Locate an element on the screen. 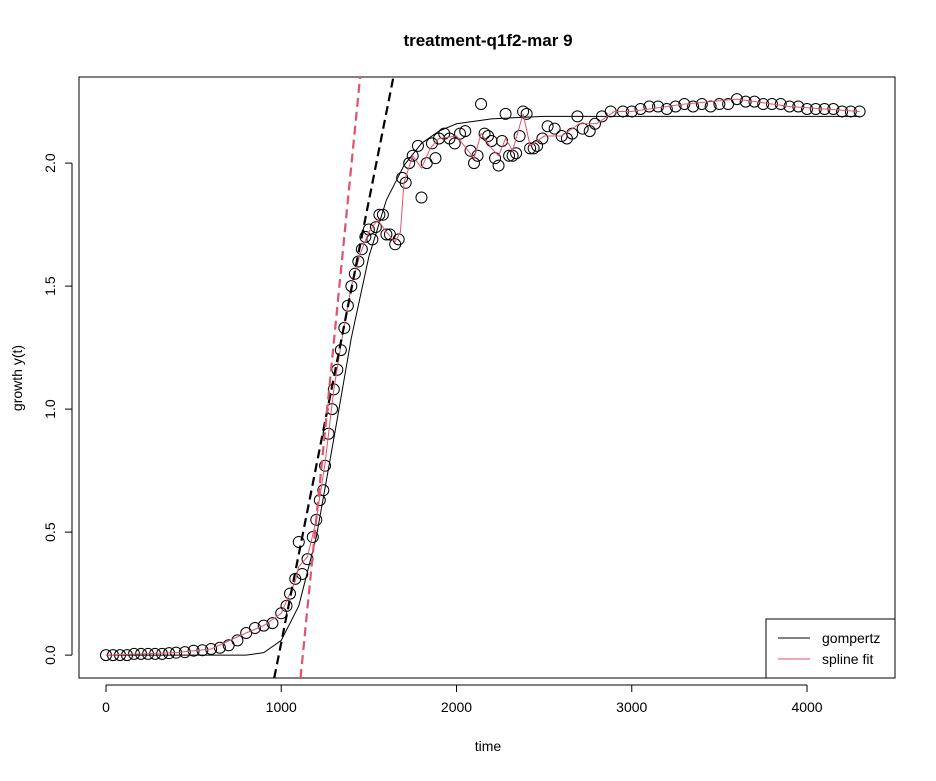  chart-title: treatment-q1f2-mar 9 is located at coordinates (487, 40).